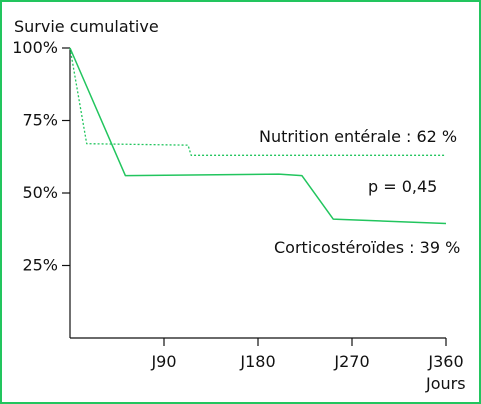 This screenshot has width=481, height=404. What do you see at coordinates (35, 47) in the screenshot?
I see `y-tick-label: 100%` at bounding box center [35, 47].